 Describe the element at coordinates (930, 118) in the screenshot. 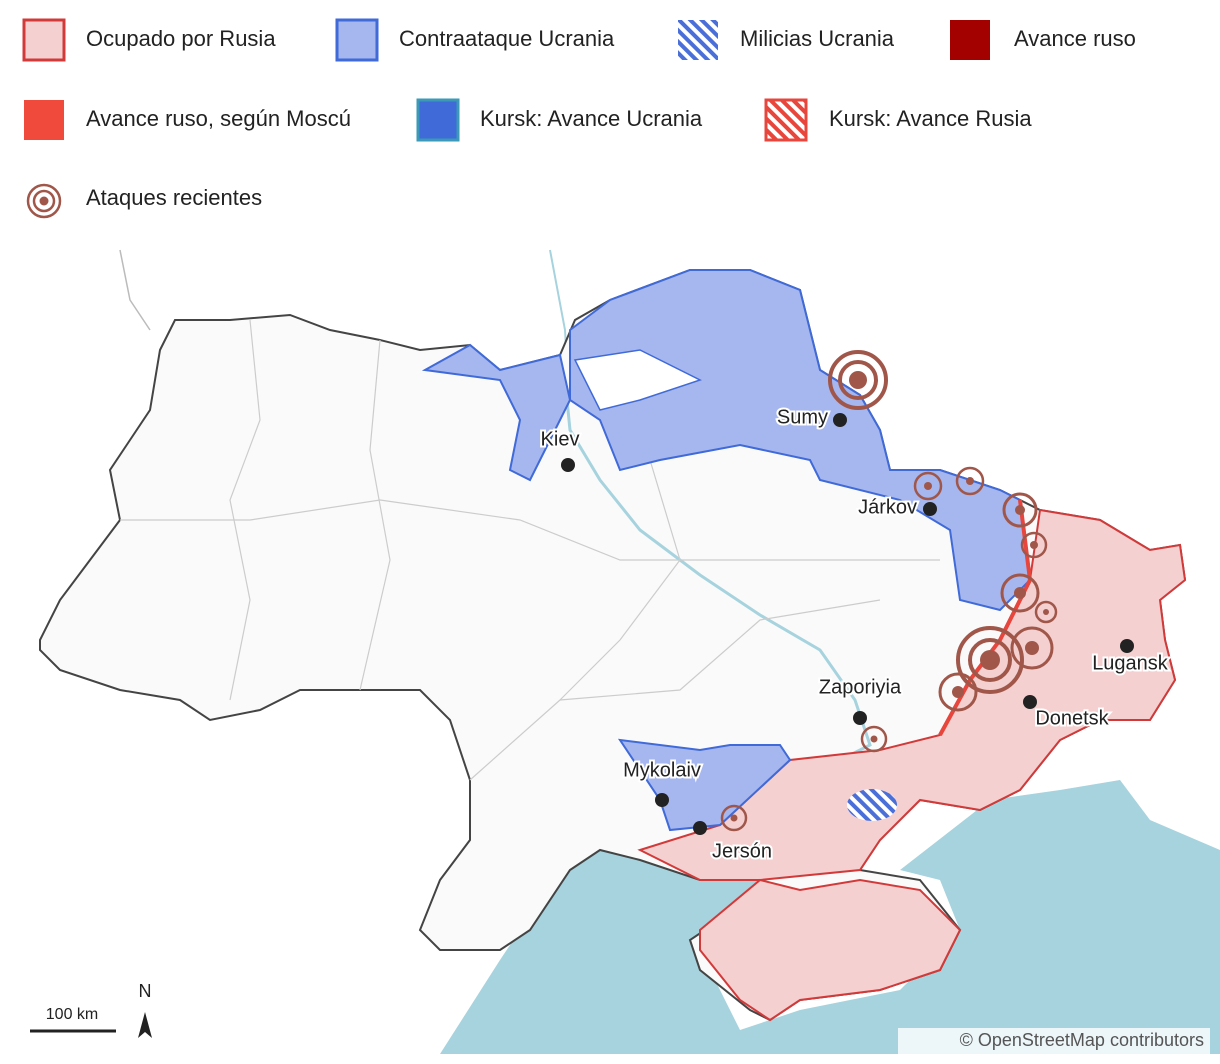

I see `legend-label: Kursk: Avance Rusia` at that location.